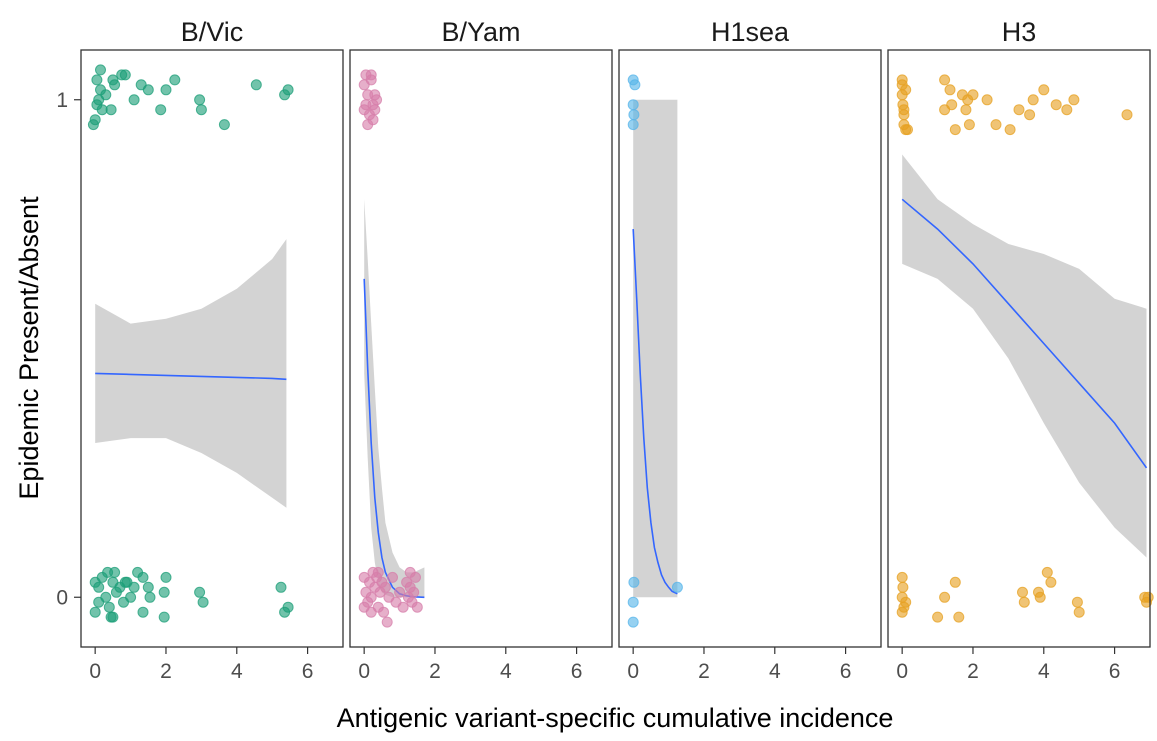  What do you see at coordinates (480, 32) in the screenshot?
I see `facet-title: B/Yam` at bounding box center [480, 32].